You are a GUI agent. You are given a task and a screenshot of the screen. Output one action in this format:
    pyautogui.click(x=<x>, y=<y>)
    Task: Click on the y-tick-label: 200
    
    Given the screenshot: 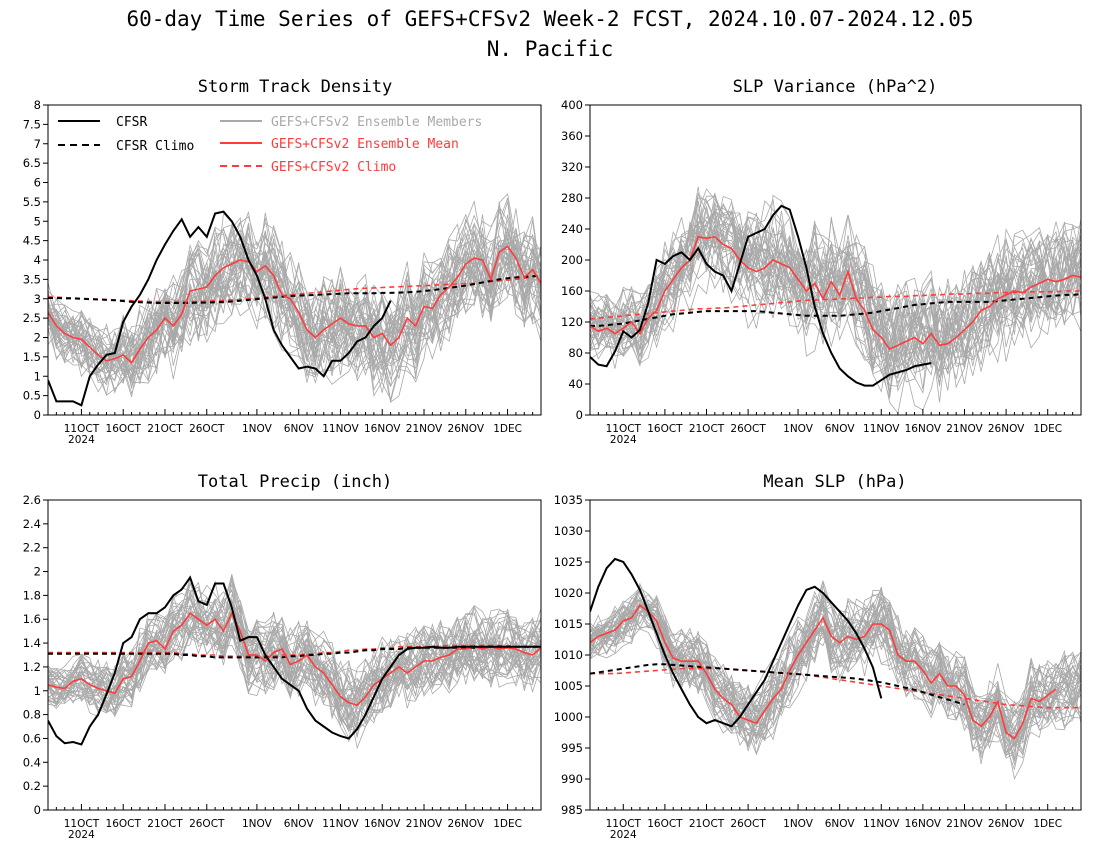 What is the action you would take?
    pyautogui.click(x=572, y=260)
    